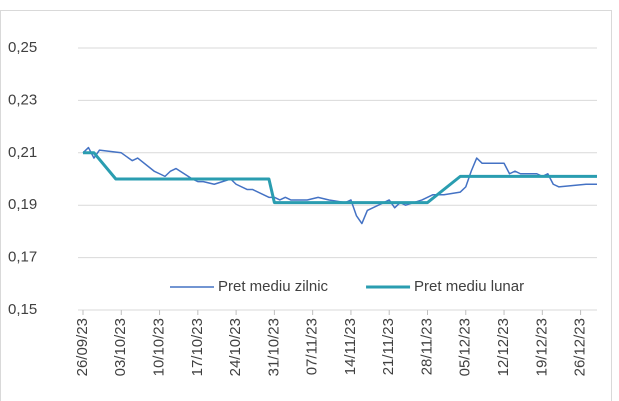 The image size is (619, 401). Describe the element at coordinates (273, 347) in the screenshot. I see `x-tick-label: 31/10/23` at that location.